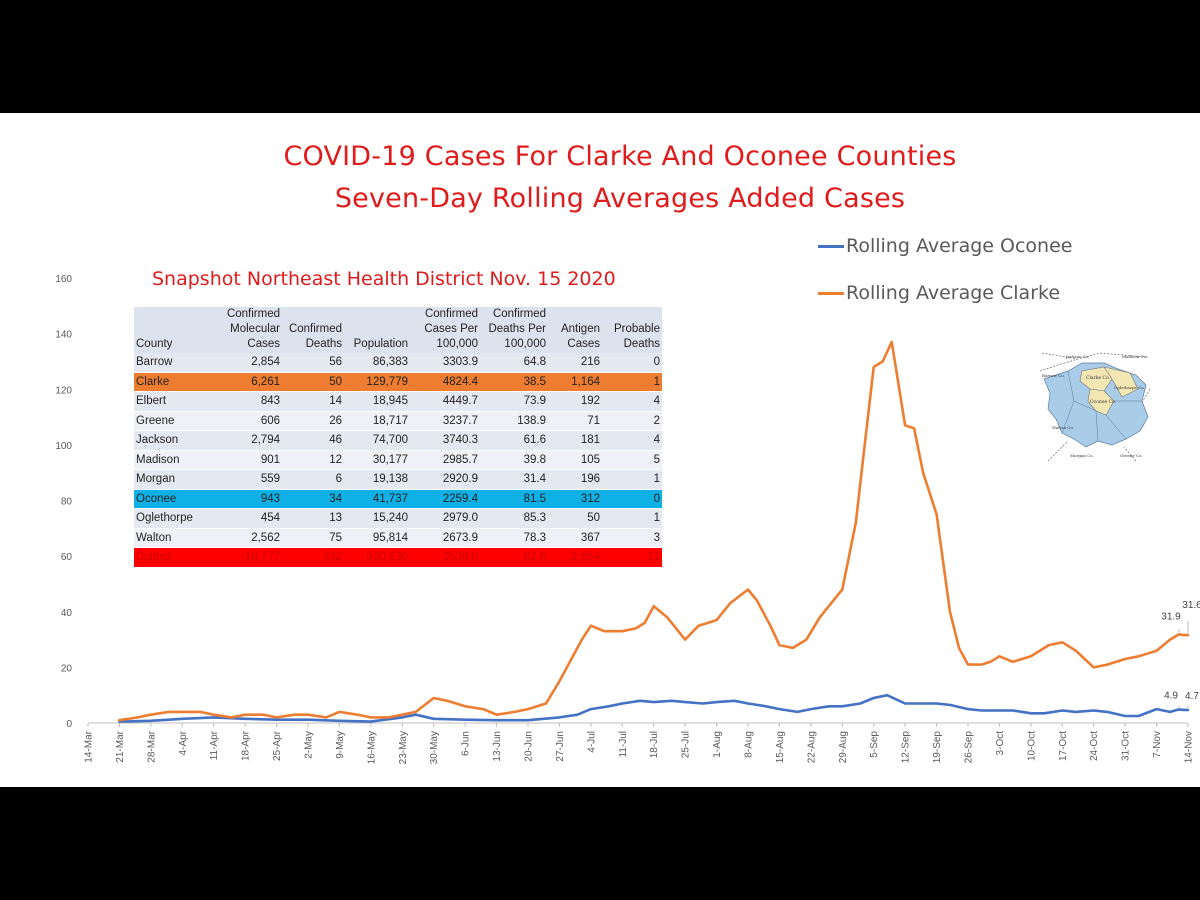  I want to click on table-row-elbert: Elbert 843 14 18,945 4449.7 73.9 192 4, so click(398, 401).